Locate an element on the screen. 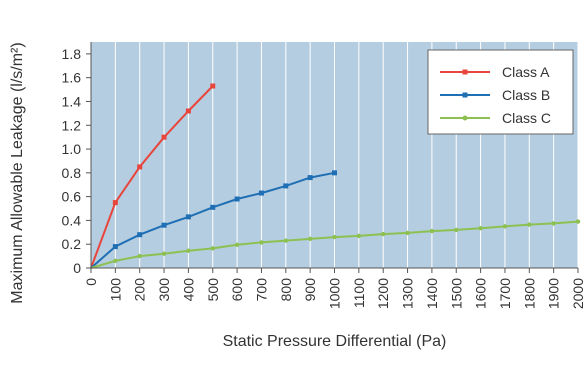 Image resolution: width=586 pixels, height=374 pixels. x-tick-label: 1800 is located at coordinates (529, 293).